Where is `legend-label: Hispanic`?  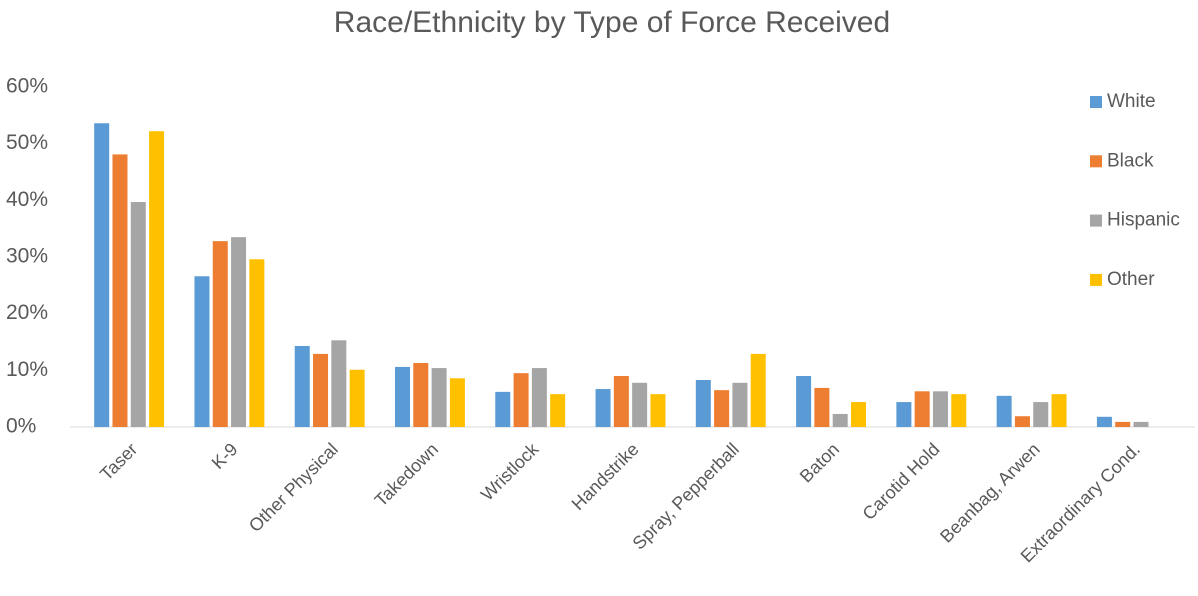
legend-label: Hispanic is located at coordinates (1143, 220).